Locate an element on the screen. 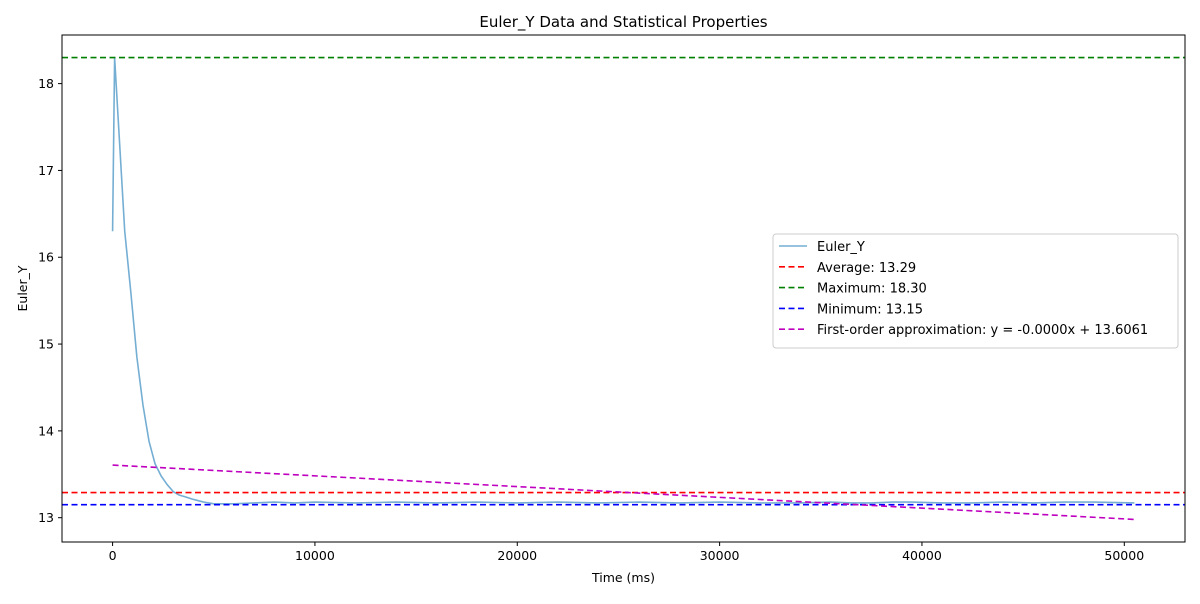 The width and height of the screenshot is (1200, 604). x-tick-label: 10000 is located at coordinates (315, 555).